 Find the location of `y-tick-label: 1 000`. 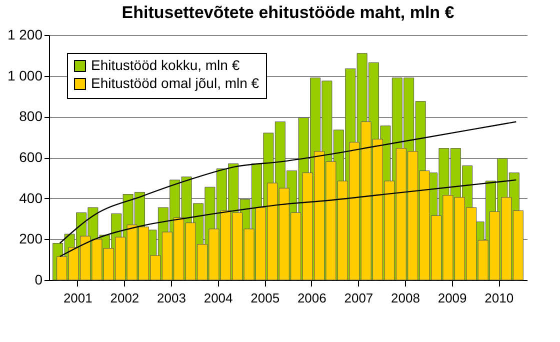

y-tick-label: 1 000 is located at coordinates (25, 75).